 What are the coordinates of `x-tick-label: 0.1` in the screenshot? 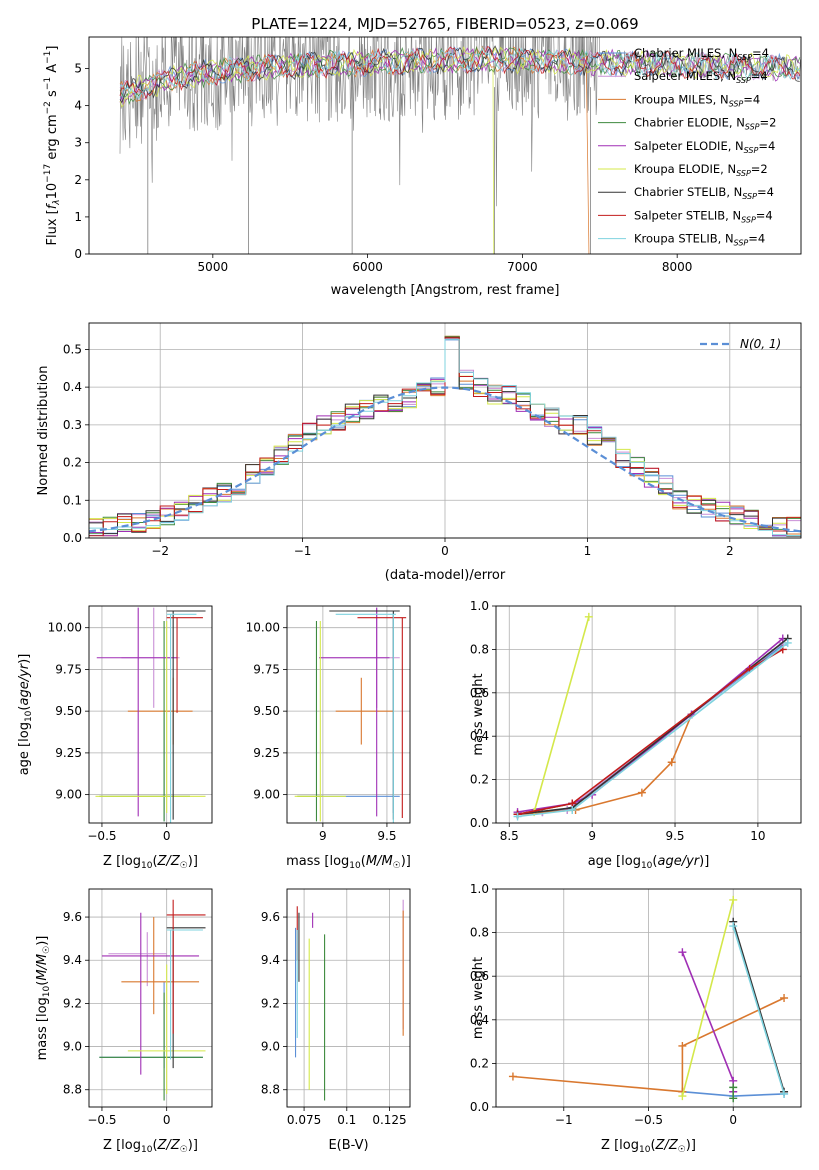 It's located at (346, 1120).